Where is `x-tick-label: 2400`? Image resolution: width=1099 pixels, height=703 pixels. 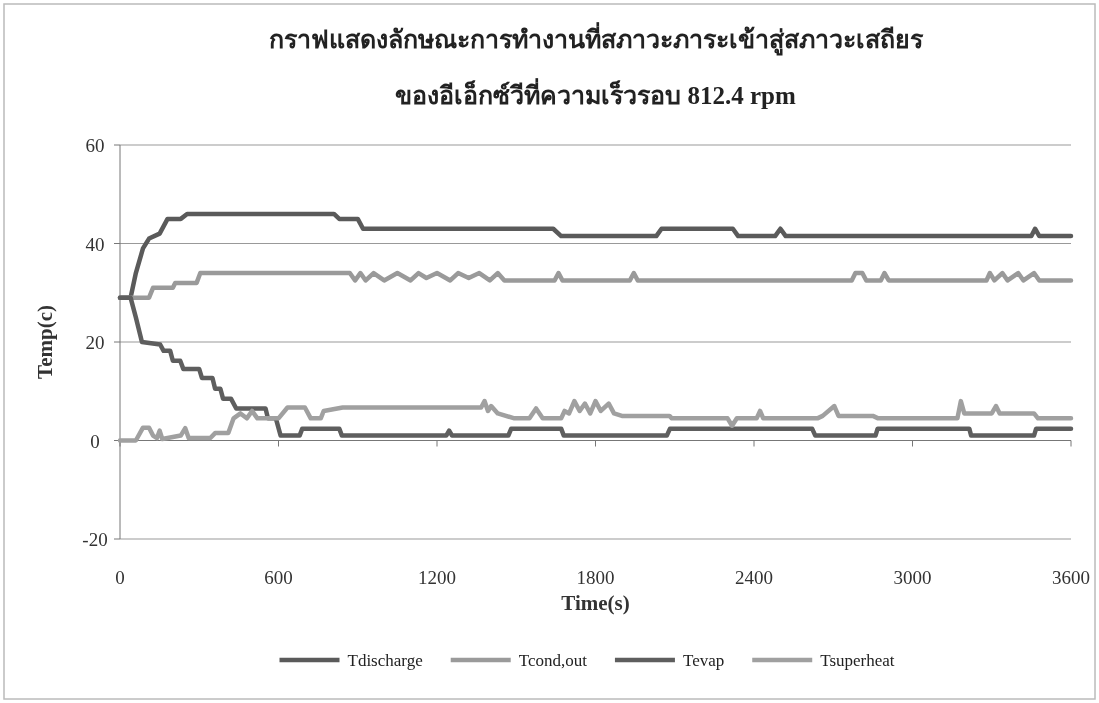 x-tick-label: 2400 is located at coordinates (754, 577).